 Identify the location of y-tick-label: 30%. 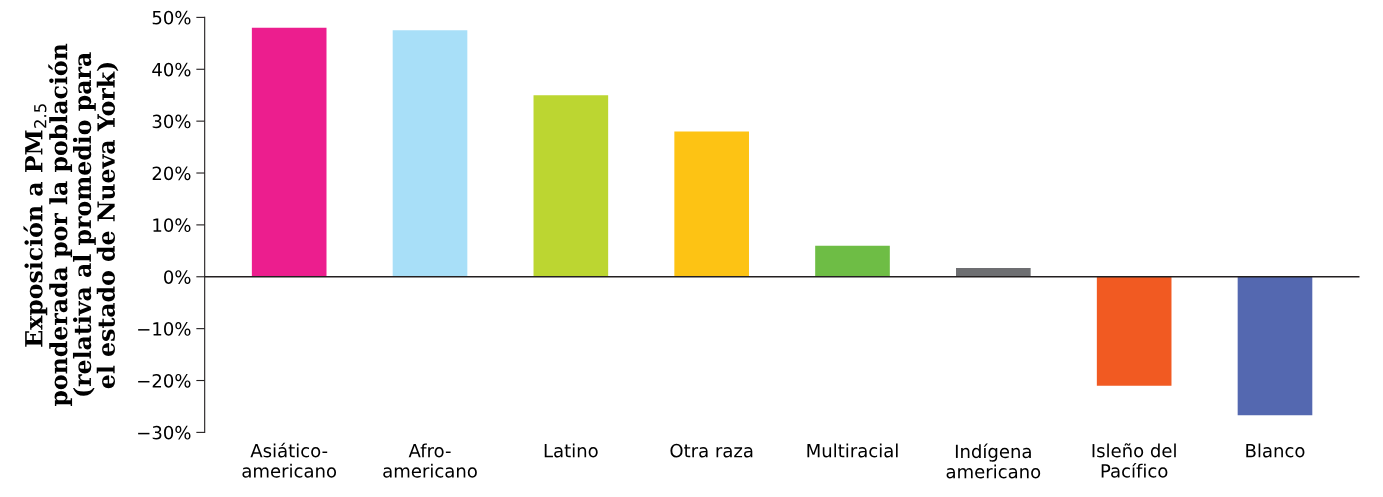
(171, 121).